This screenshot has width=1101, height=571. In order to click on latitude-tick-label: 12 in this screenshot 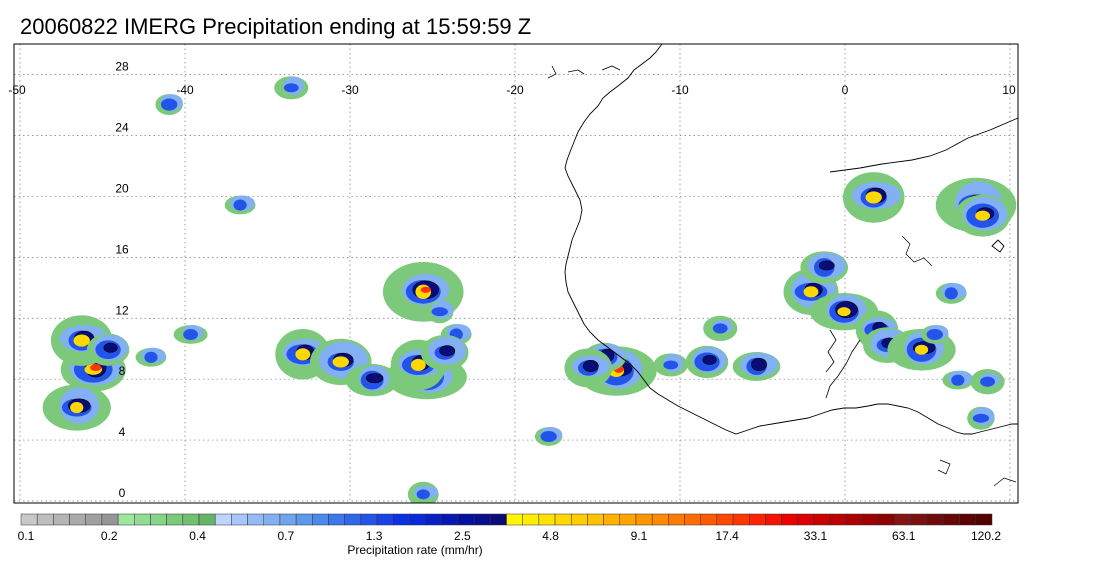, I will do `click(122, 310)`.